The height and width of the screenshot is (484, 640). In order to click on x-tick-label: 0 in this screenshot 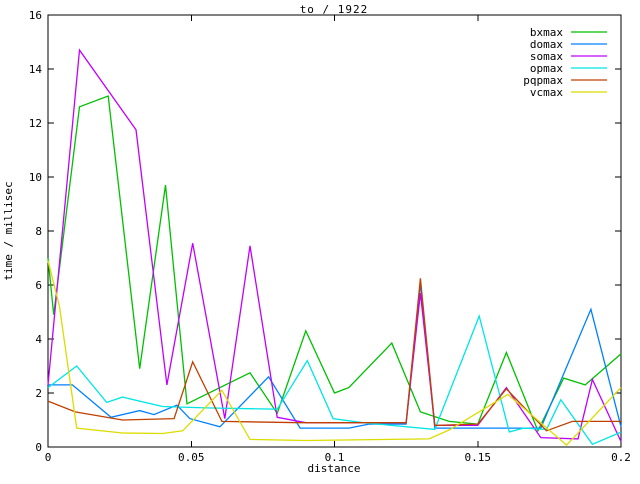, I will do `click(48, 457)`.